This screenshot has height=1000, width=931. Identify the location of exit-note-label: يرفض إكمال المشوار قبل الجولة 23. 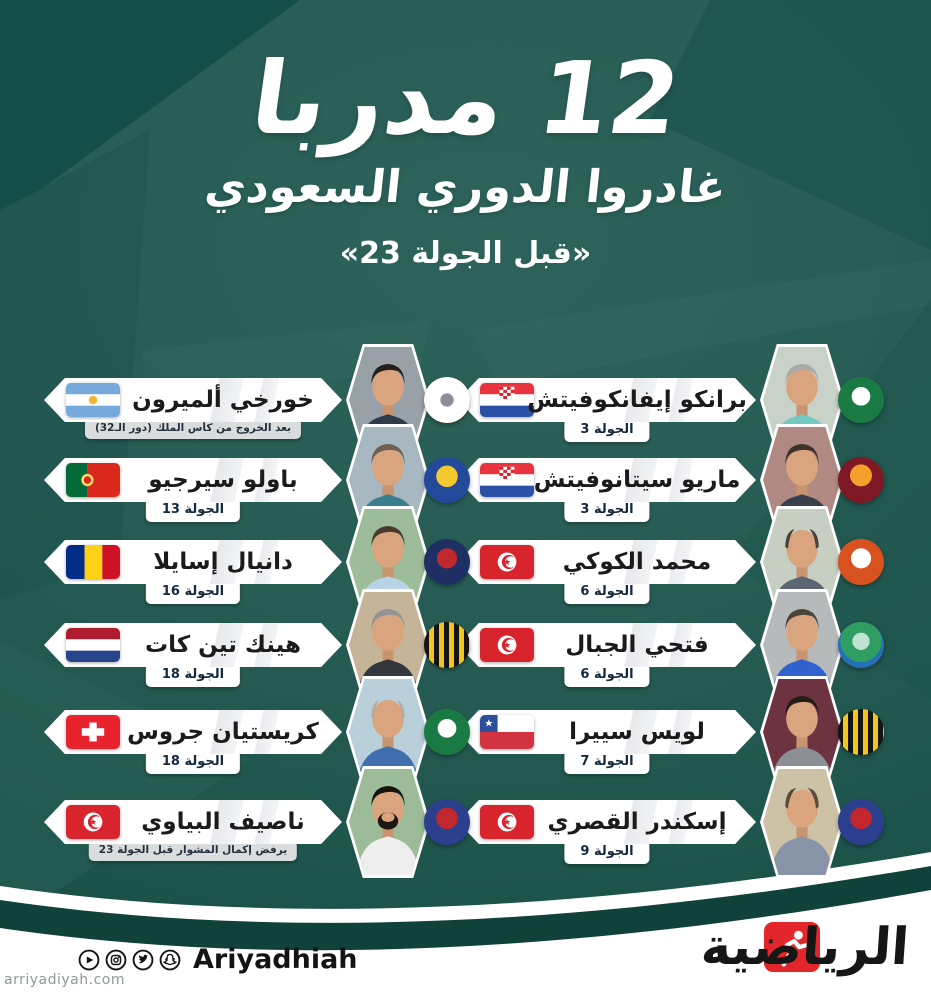
(193, 850).